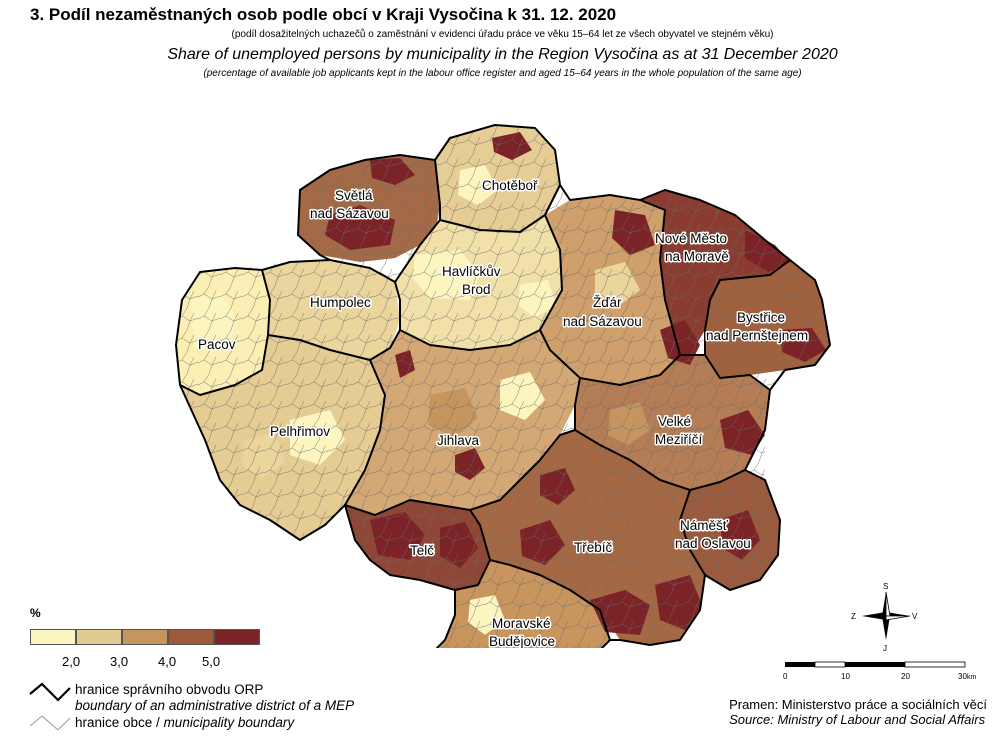 This screenshot has height=744, width=1005. What do you see at coordinates (885, 586) in the screenshot?
I see `compass-north: S` at bounding box center [885, 586].